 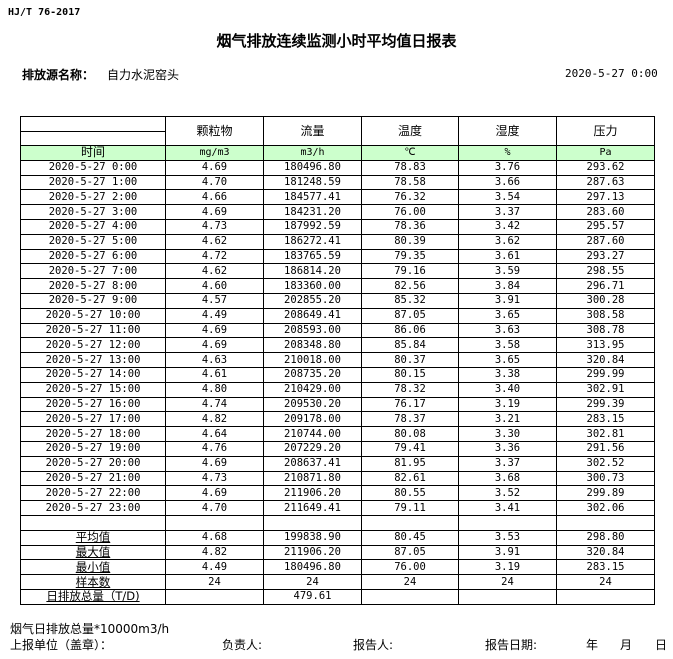 I want to click on value-cell: 208735.20, so click(x=312, y=374).